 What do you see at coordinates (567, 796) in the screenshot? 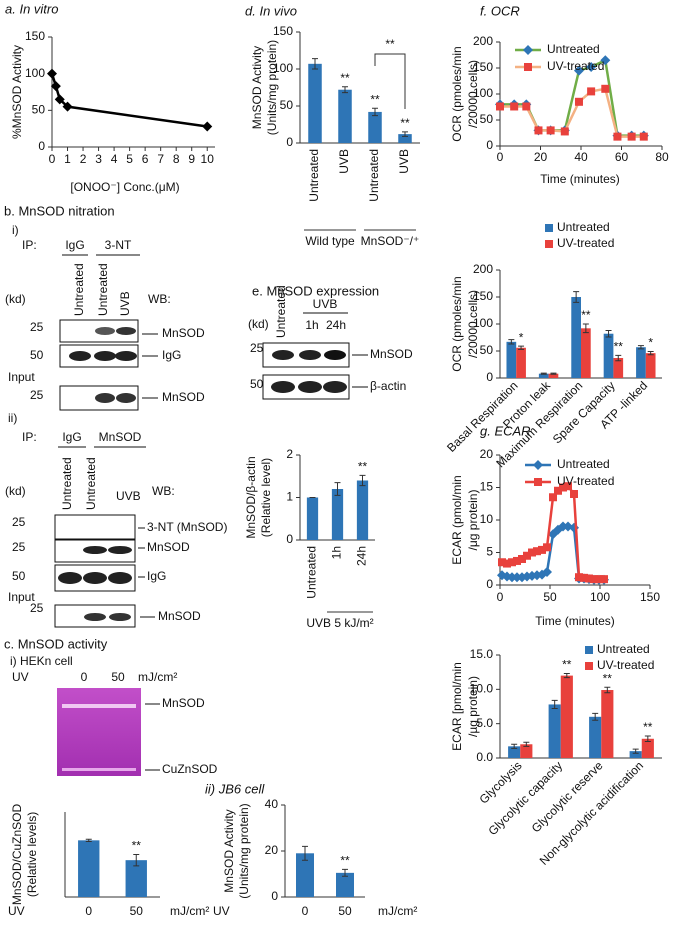
I see `x-tick-label: Glycolytic reserve` at bounding box center [567, 796].